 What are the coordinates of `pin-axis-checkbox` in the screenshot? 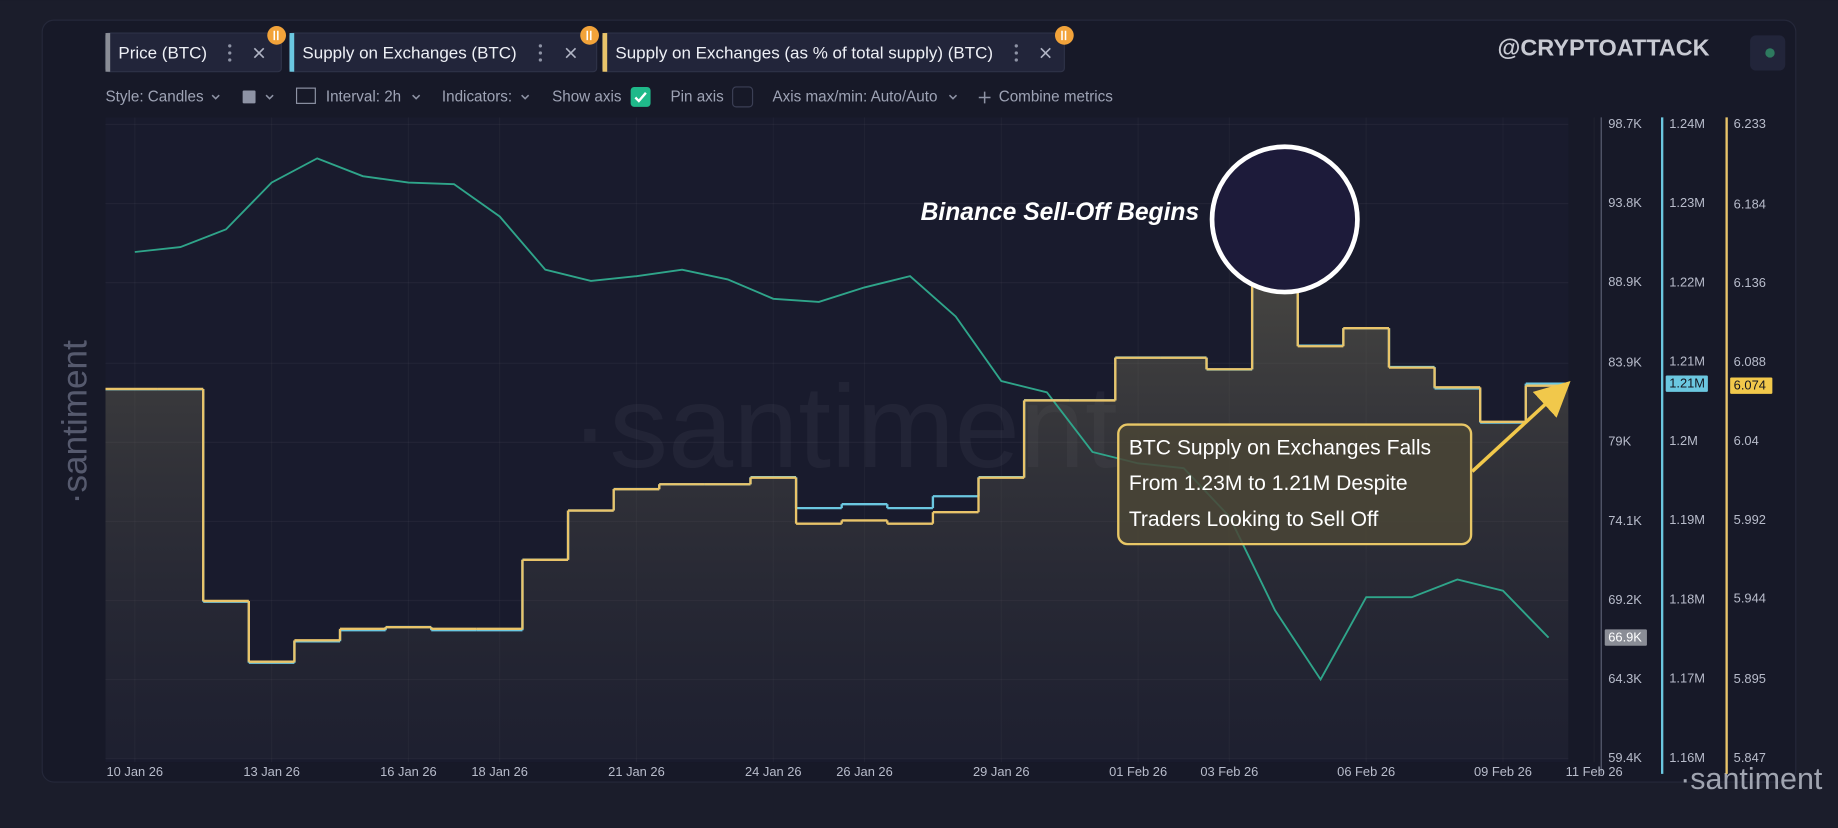 It's located at (743, 97).